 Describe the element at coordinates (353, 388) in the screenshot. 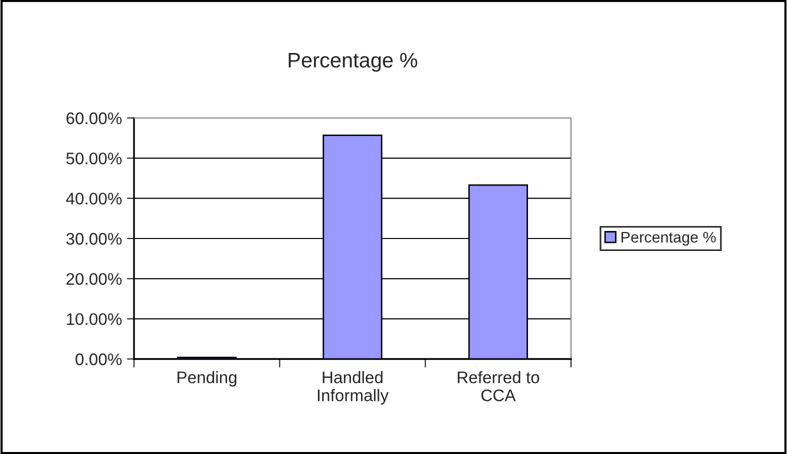

I see `x-tick-label: Handled Informally` at that location.